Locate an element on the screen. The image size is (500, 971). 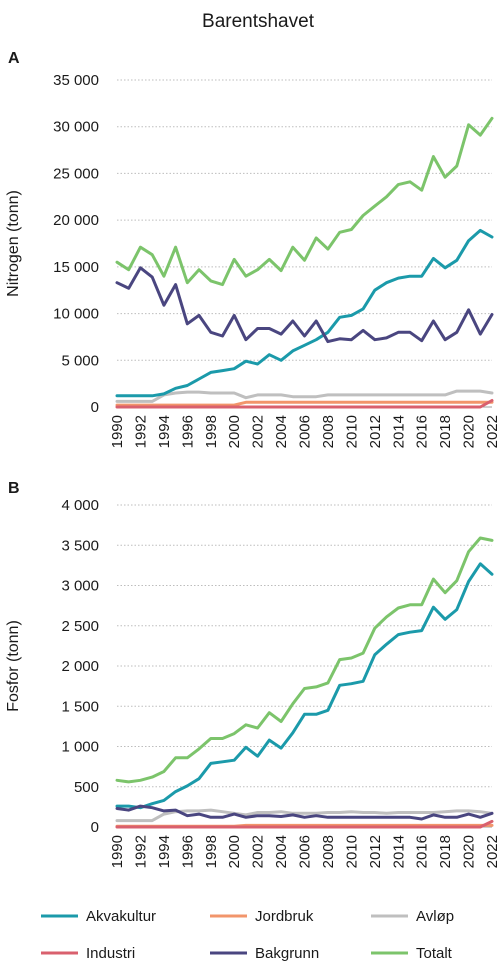
legend-label-industri: Industri is located at coordinates (110, 953).